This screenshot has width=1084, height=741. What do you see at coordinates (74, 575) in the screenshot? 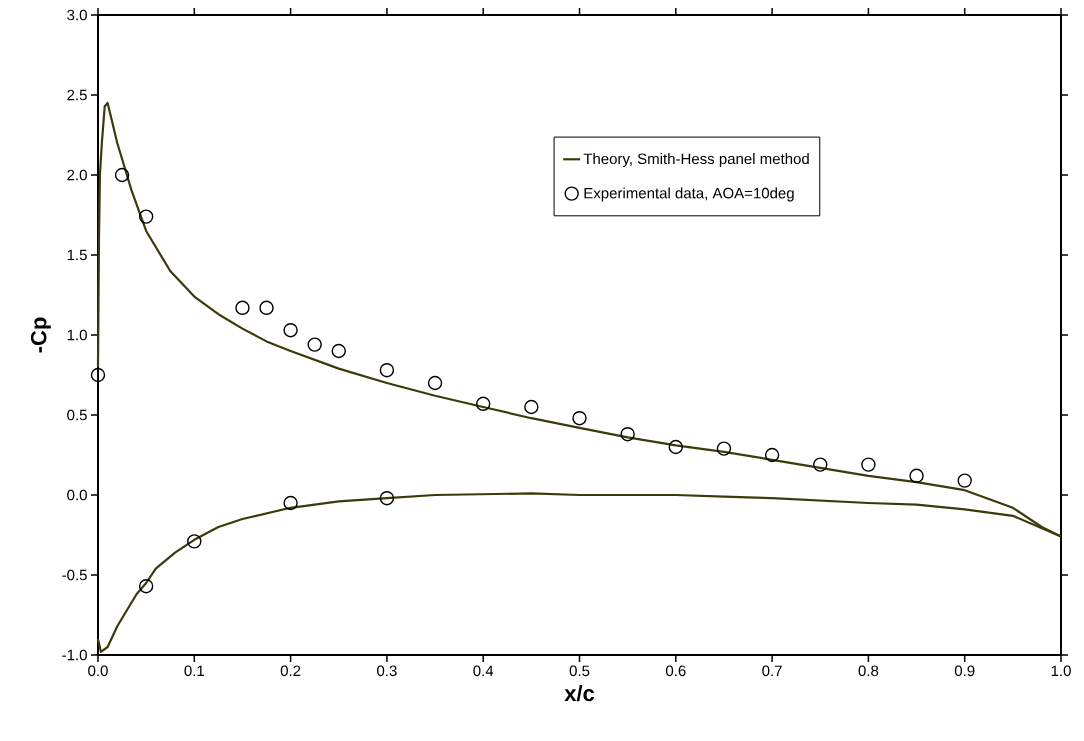
I see `y-tick-label: -0.5` at bounding box center [74, 575].